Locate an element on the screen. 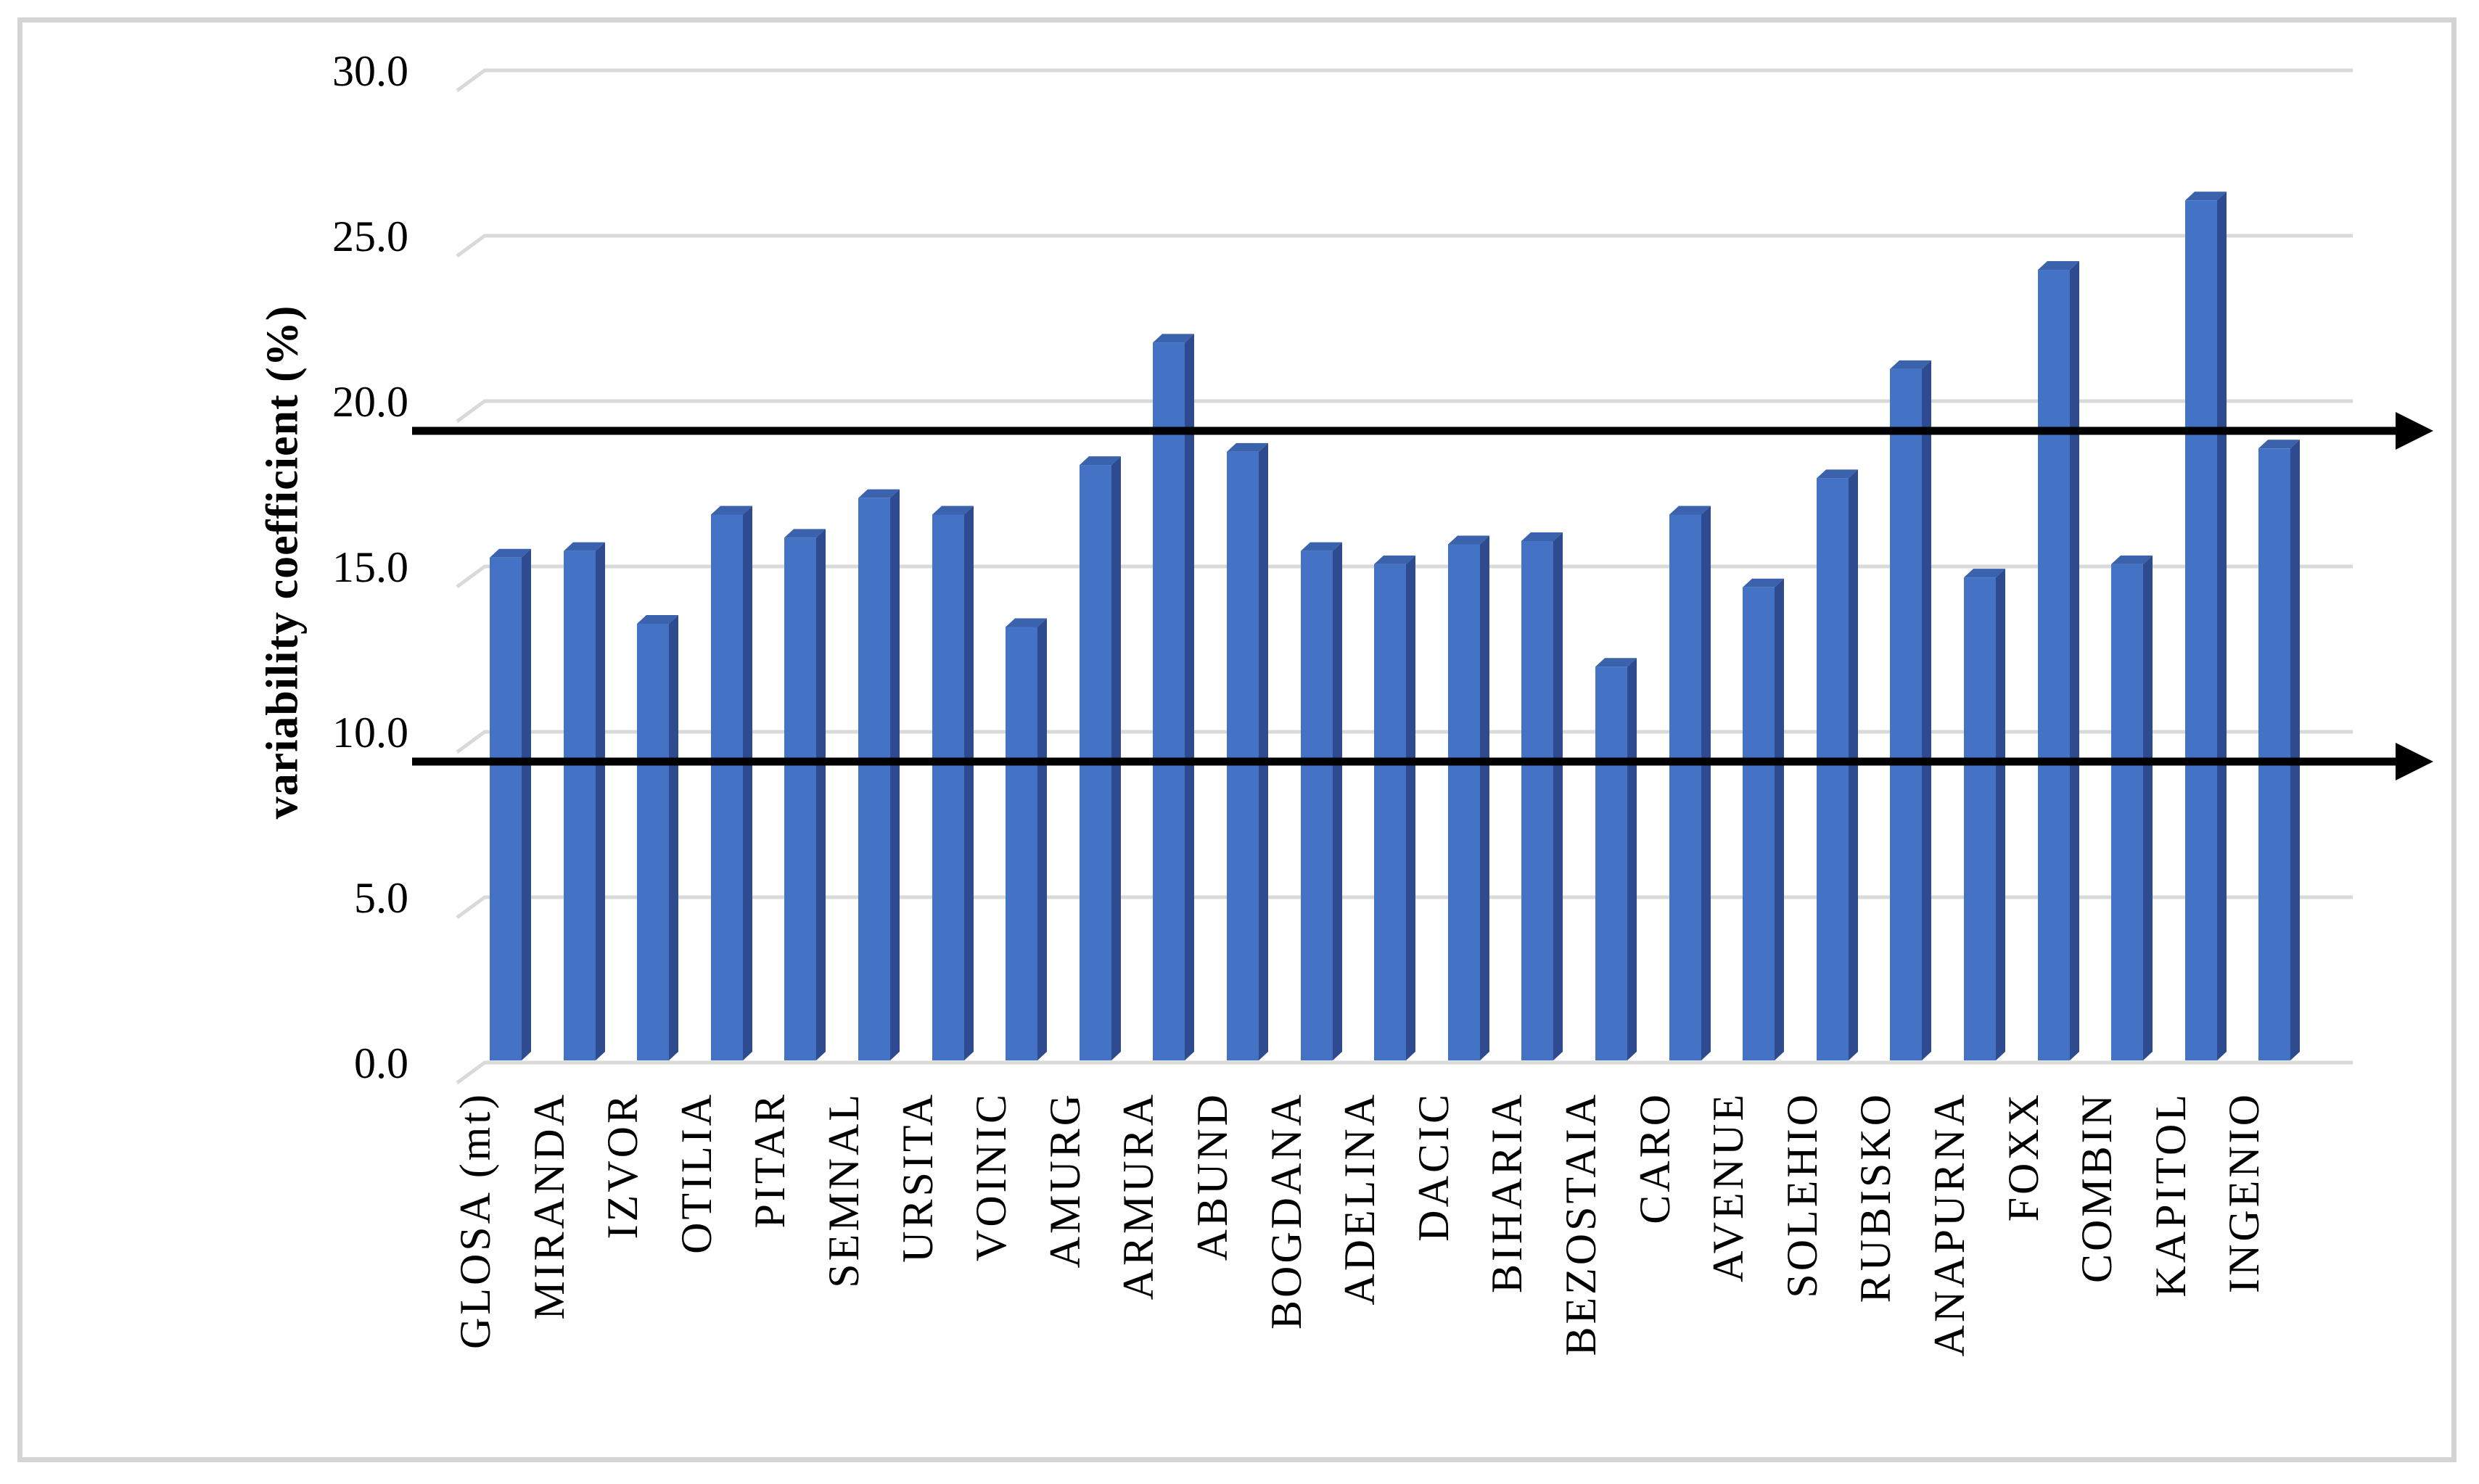  x-category-label: BIHARIA is located at coordinates (1507, 1192).